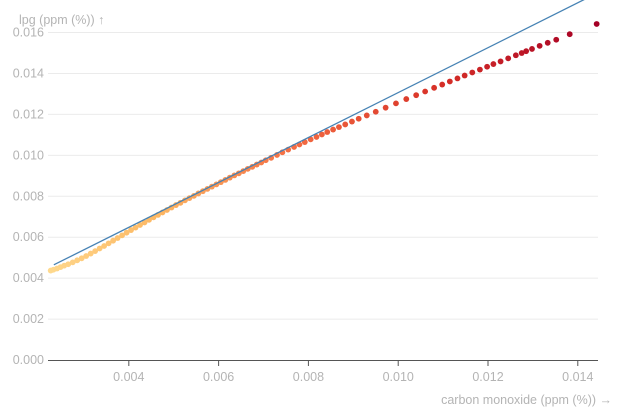 Image resolution: width=633 pixels, height=420 pixels. Describe the element at coordinates (28, 278) in the screenshot. I see `y-tick-label: 0.004` at that location.